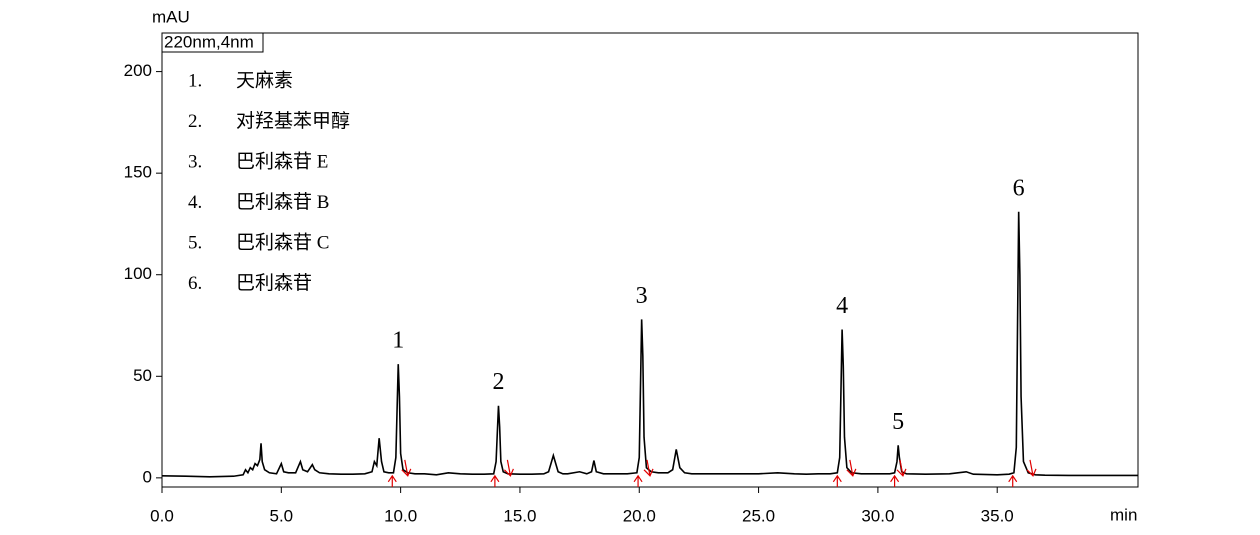  Describe the element at coordinates (195, 121) in the screenshot. I see `compound-number: 2.` at that location.